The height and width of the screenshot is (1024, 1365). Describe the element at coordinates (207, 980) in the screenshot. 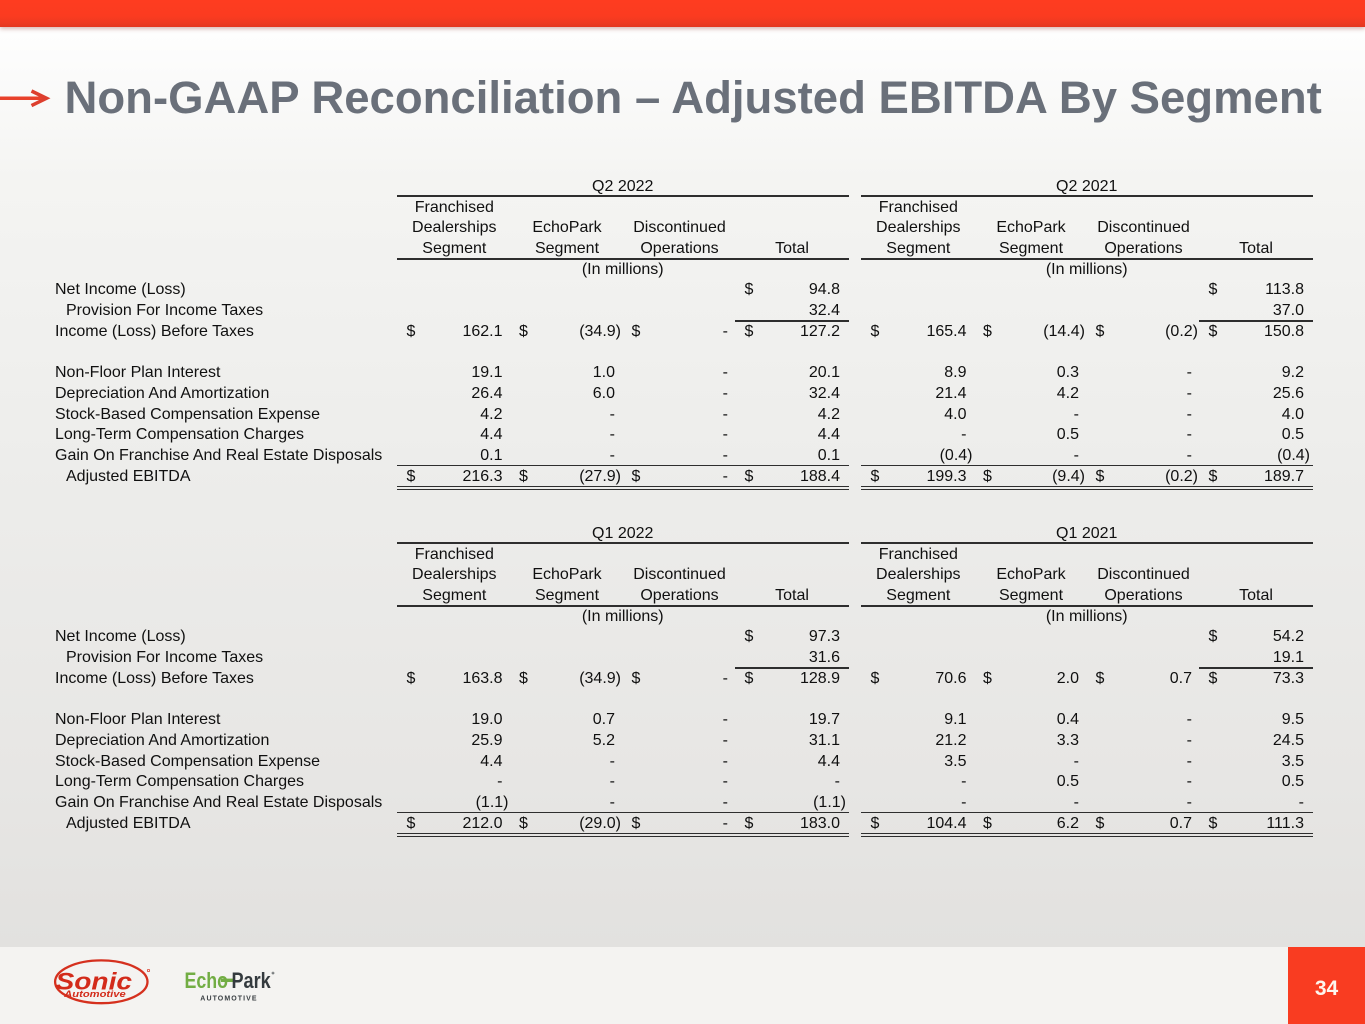

I see `svg-text: Echo` at that location.